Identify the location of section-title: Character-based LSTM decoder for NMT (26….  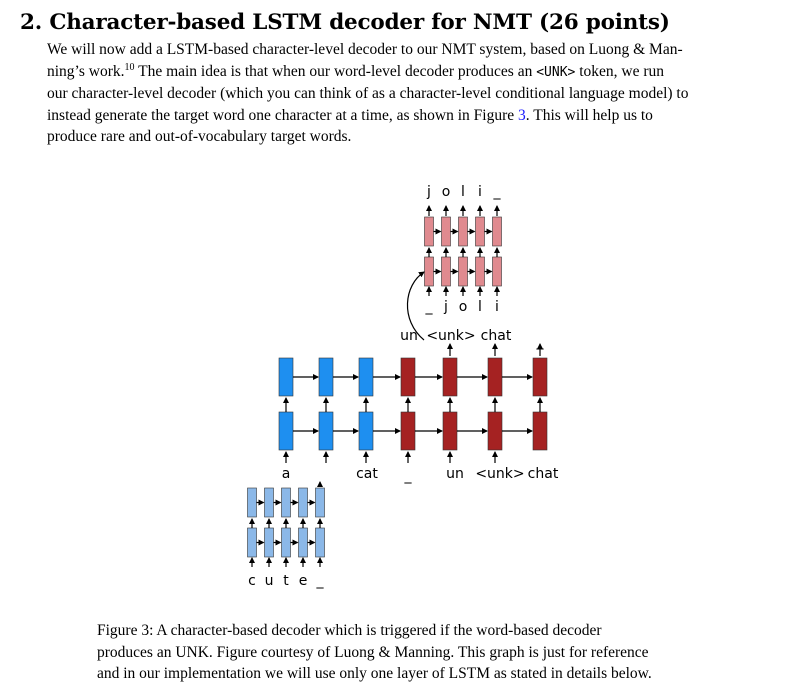
(359, 22).